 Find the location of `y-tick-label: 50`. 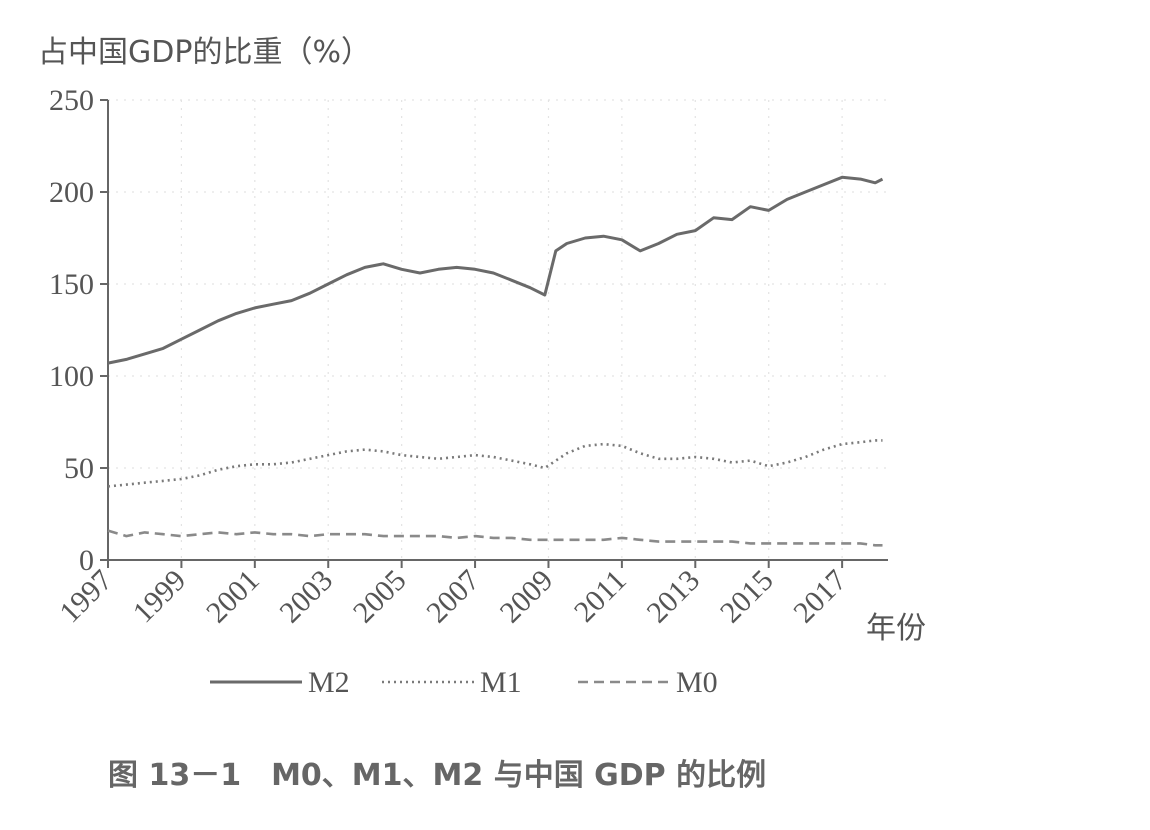

y-tick-label: 50 is located at coordinates (79, 468).